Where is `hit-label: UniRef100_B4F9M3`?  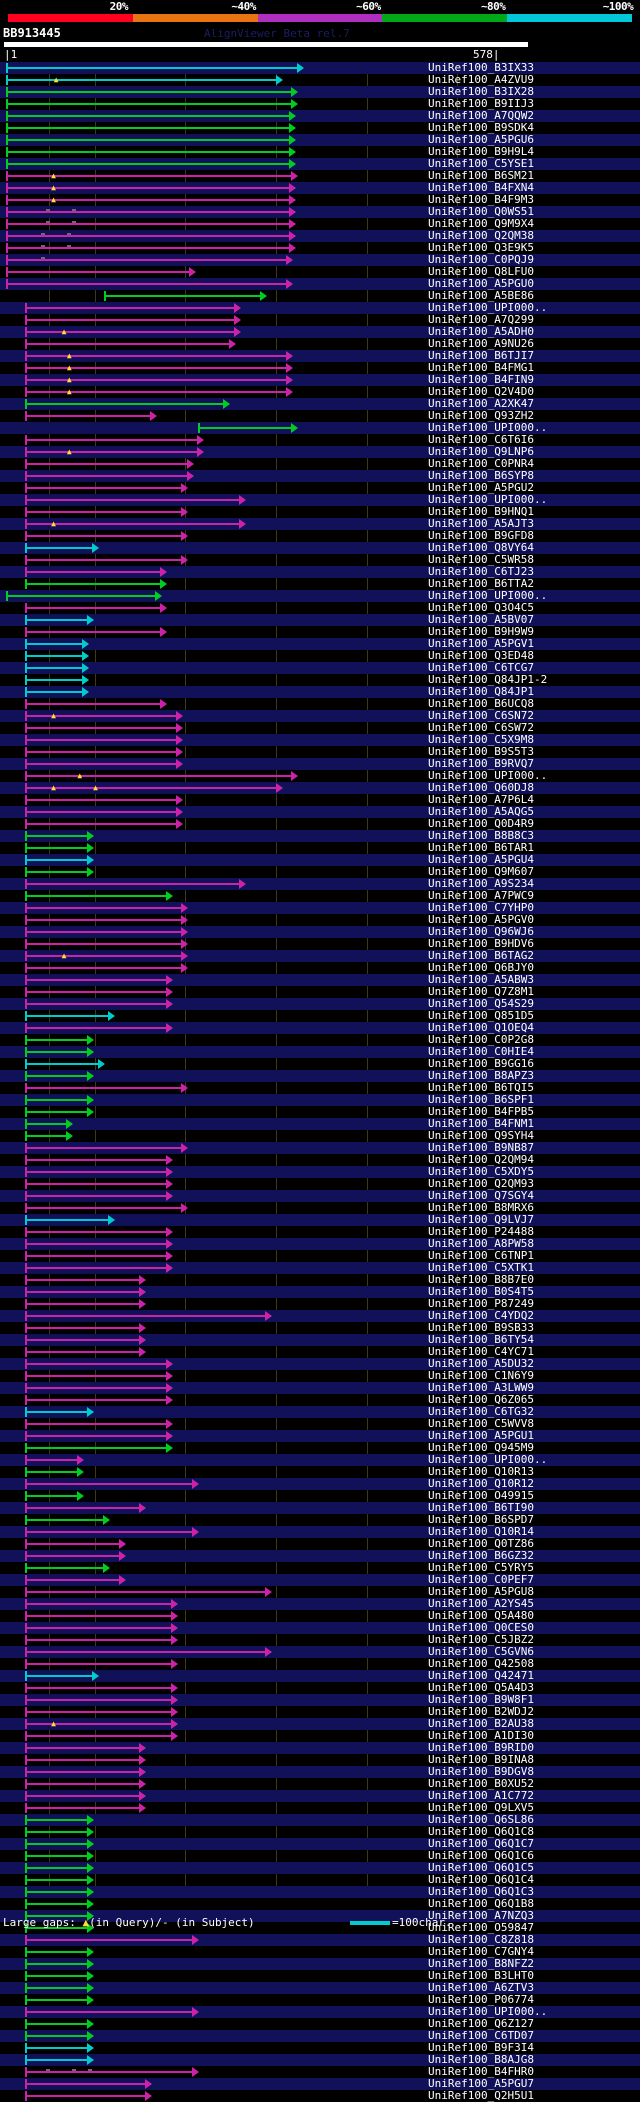
hit-label: UniRef100_B4F9M3 is located at coordinates (481, 199).